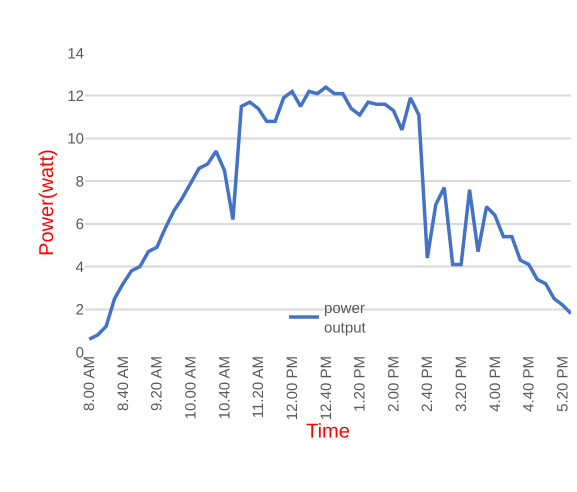 The image size is (577, 492). What do you see at coordinates (75, 53) in the screenshot?
I see `y-tick-label: 14` at bounding box center [75, 53].